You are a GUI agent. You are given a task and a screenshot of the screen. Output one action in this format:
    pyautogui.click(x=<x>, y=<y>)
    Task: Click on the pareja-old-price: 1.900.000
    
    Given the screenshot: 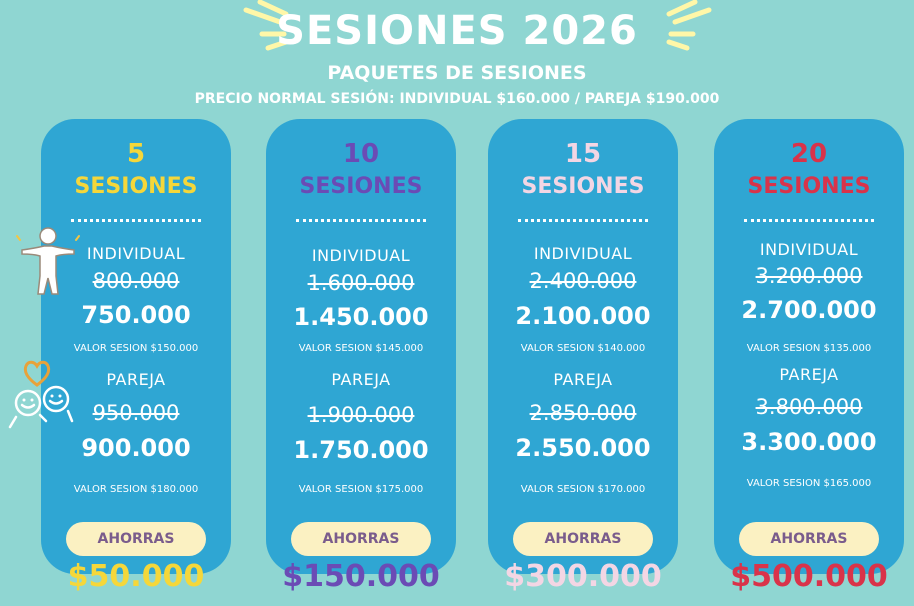 What is the action you would take?
    pyautogui.click(x=361, y=415)
    